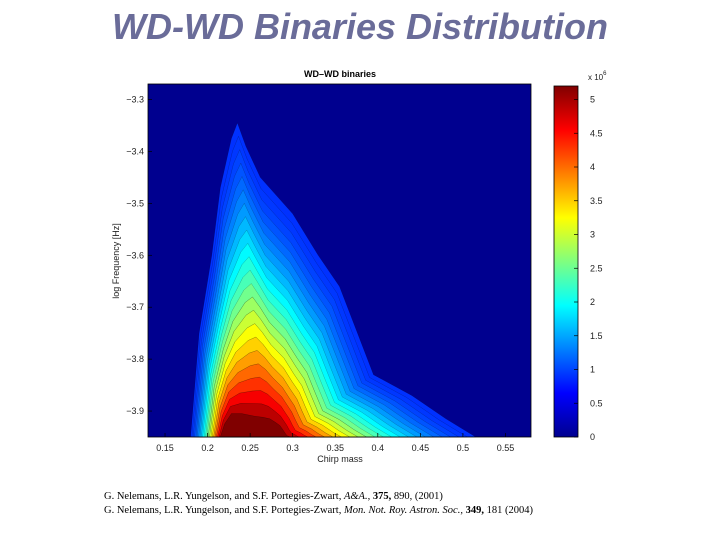  What do you see at coordinates (588, 268) in the screenshot?
I see `colorbar-ticks: 0 0.5 1 1.5 2 2.5 3 3.5 4 4.5 5` at bounding box center [588, 268].